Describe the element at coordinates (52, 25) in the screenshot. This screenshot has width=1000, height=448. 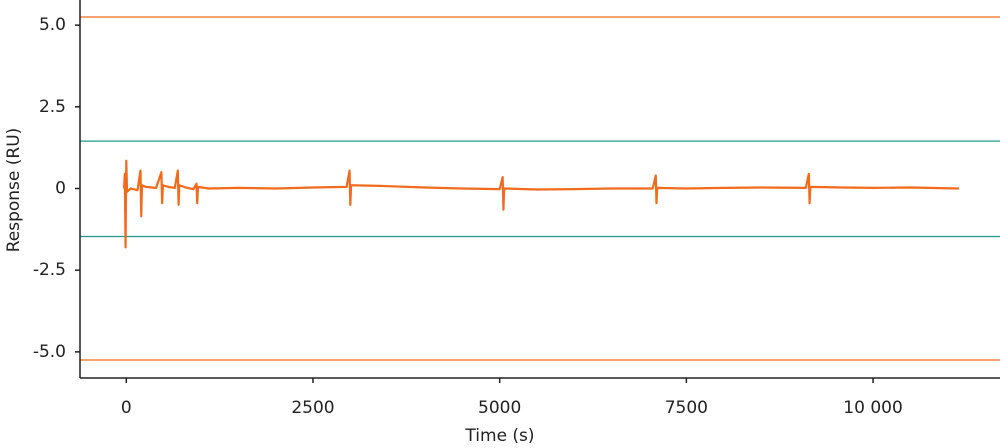
I see `y-tick-label: 5.0` at that location.